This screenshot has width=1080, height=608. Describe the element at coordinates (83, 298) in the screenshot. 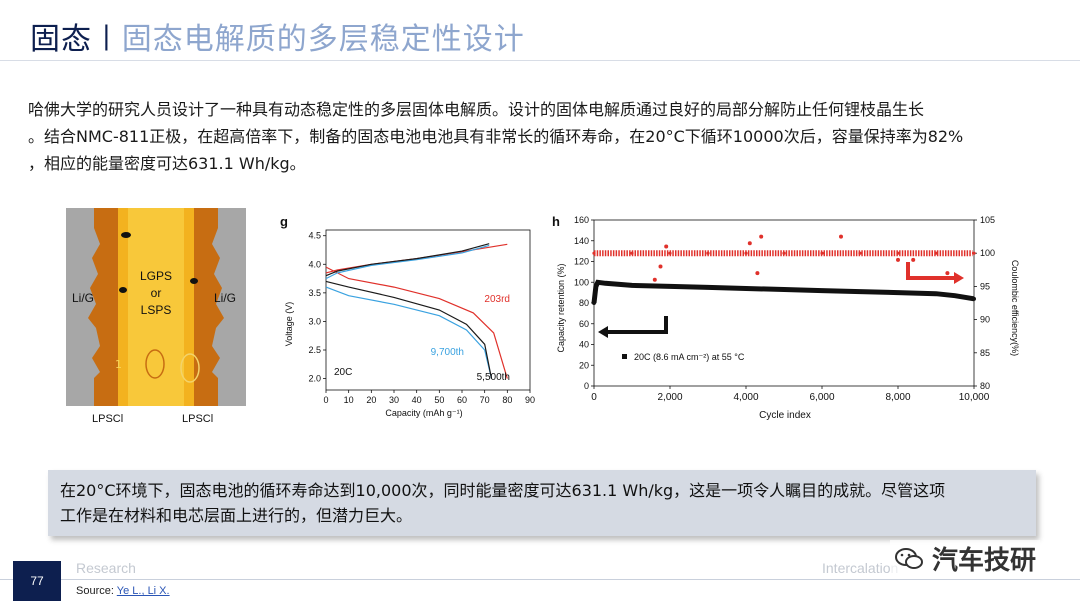

I see `left-label-lig: Li/G` at that location.